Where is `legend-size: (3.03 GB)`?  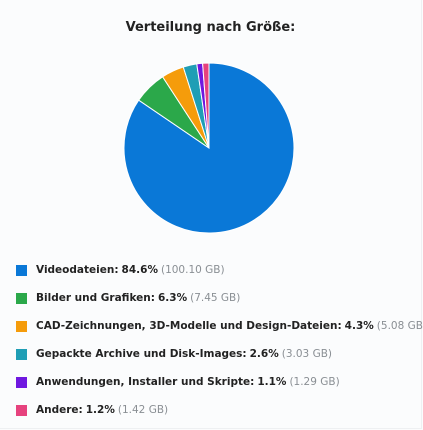 legend-size: (3.03 GB) is located at coordinates (306, 354).